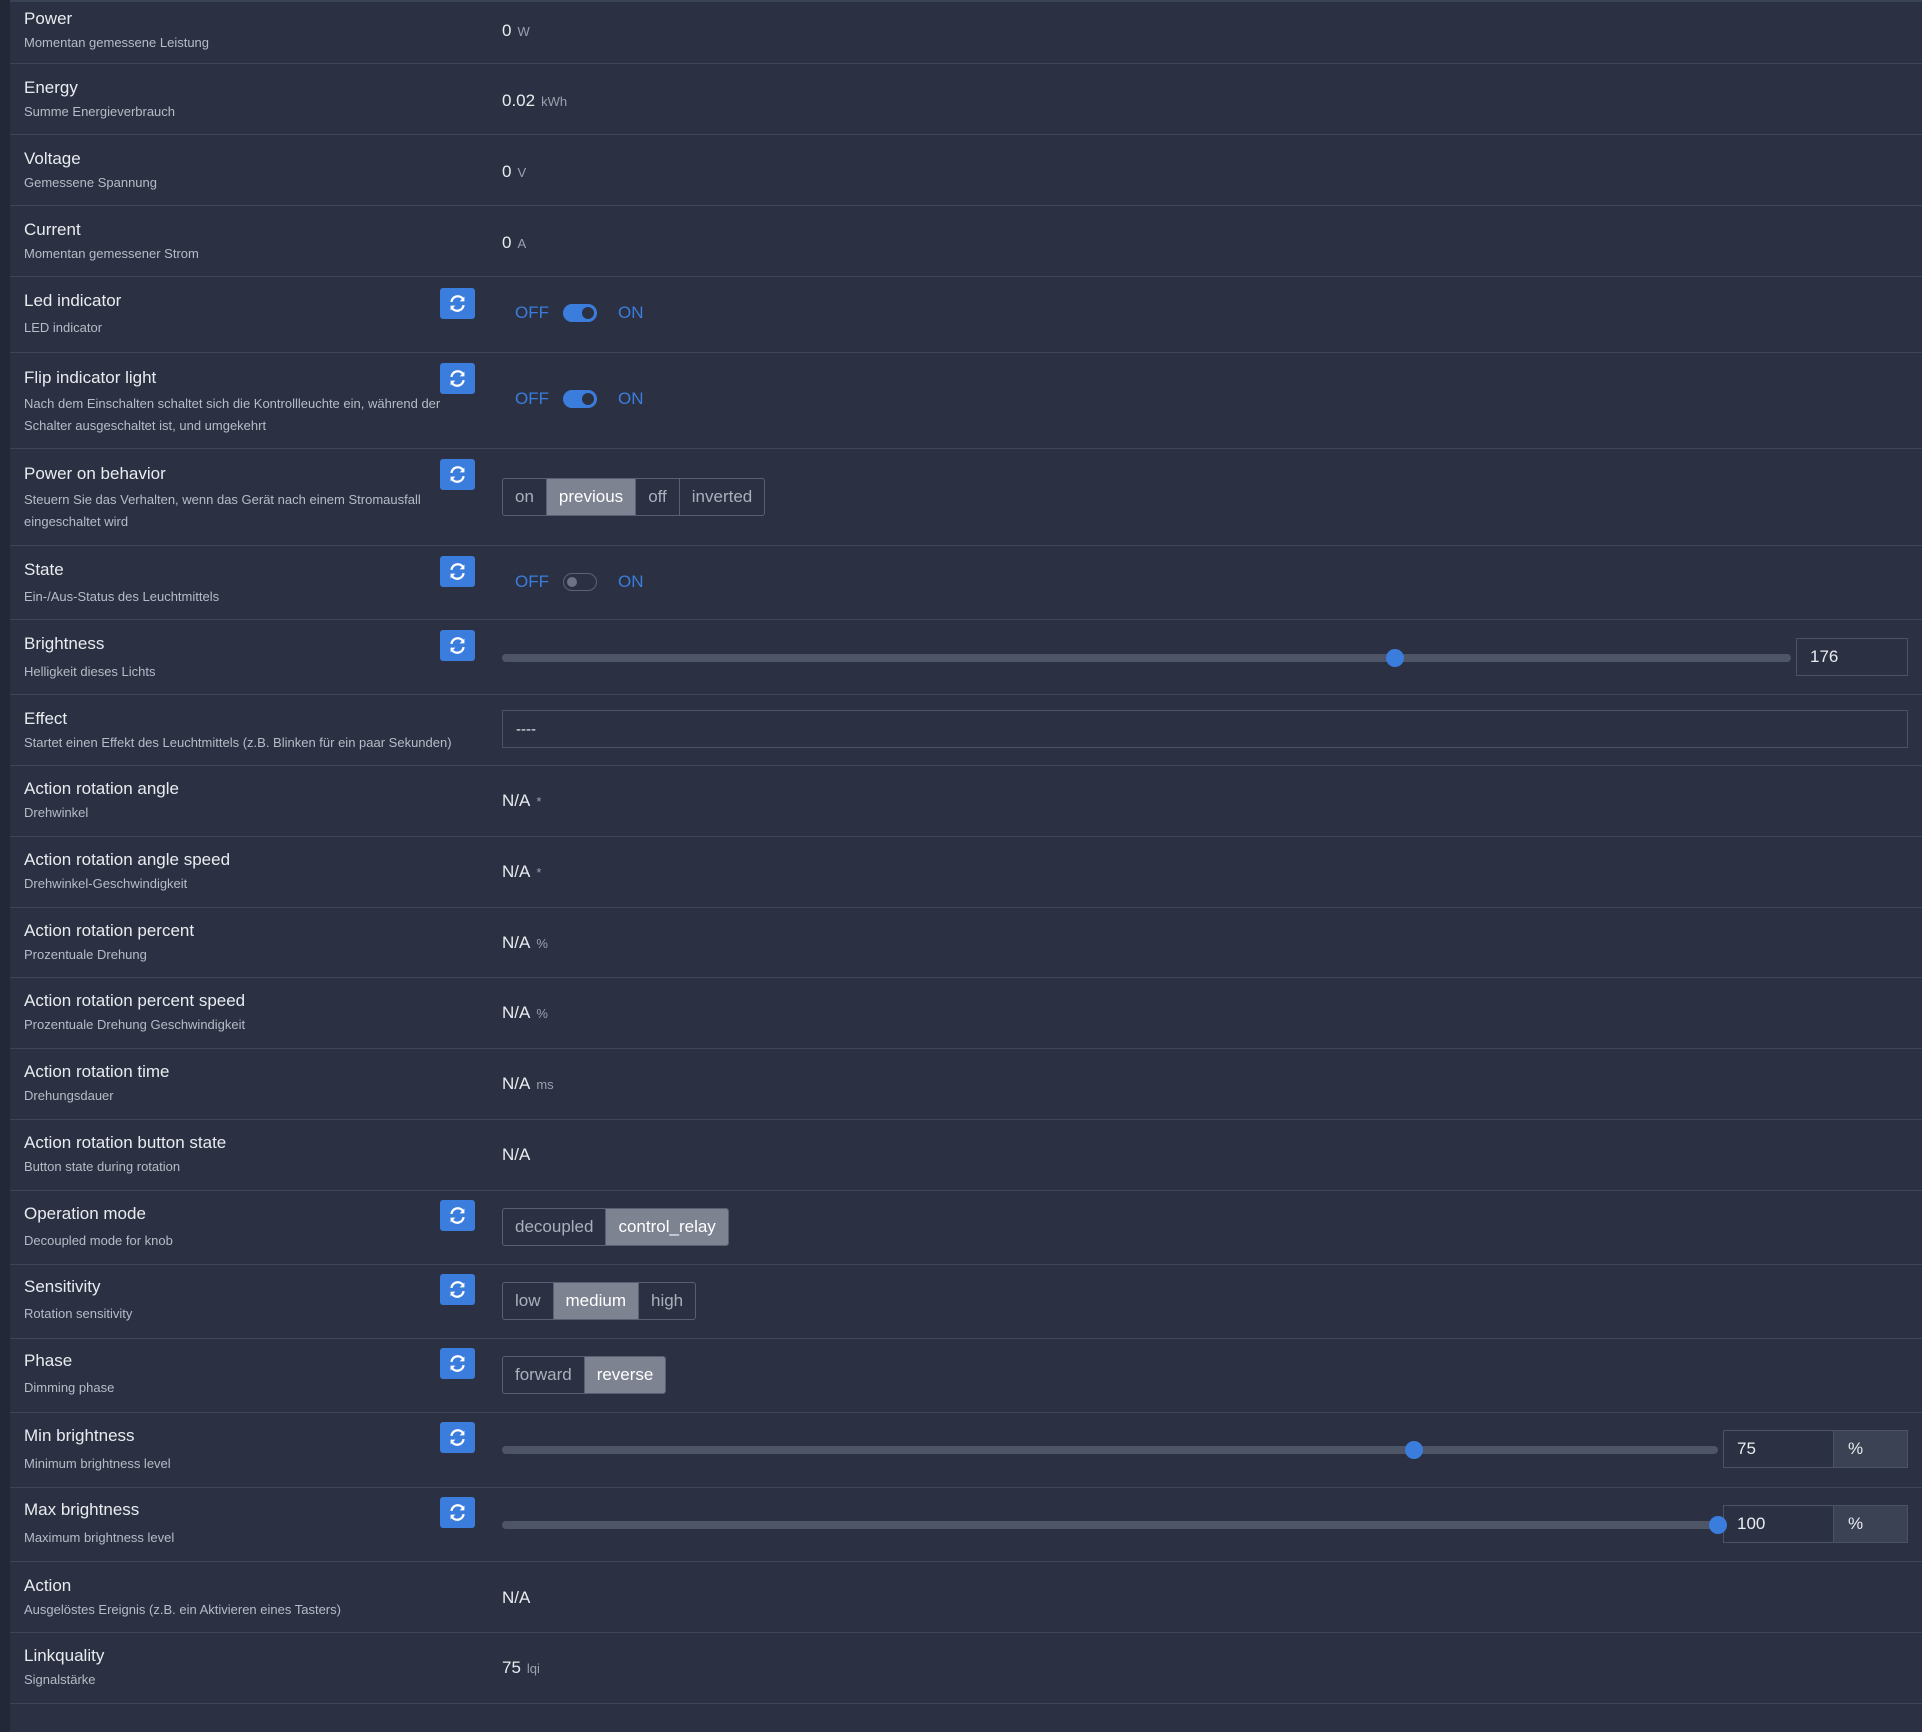  Describe the element at coordinates (79, 1435) in the screenshot. I see `min-brightness-title: Min brightness` at that location.